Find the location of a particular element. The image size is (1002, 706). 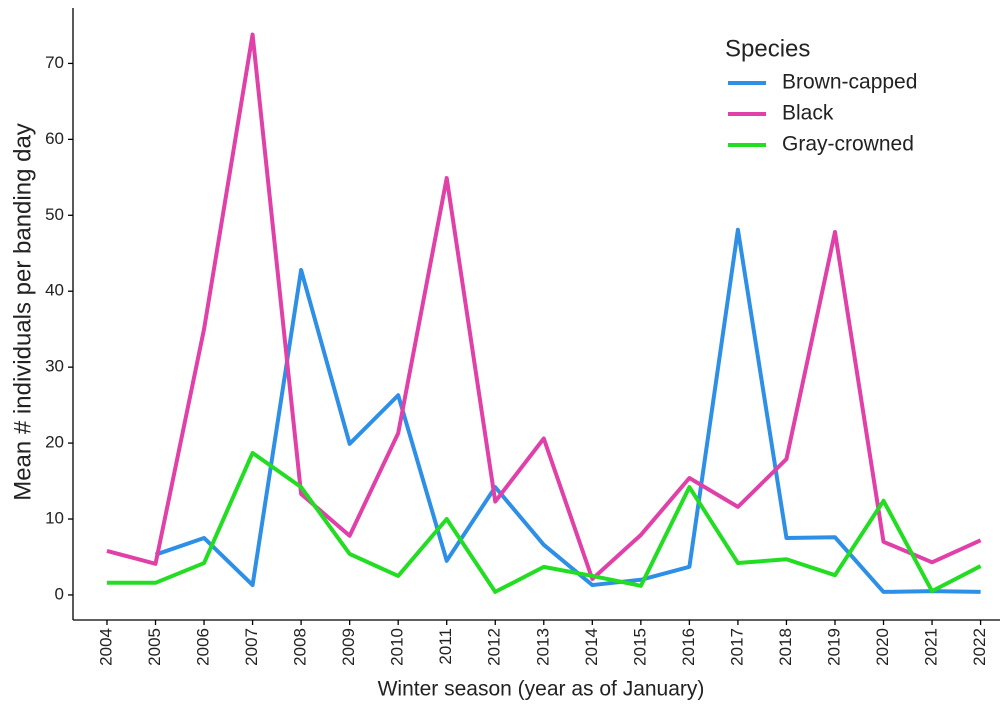

y-tick-label: 40 is located at coordinates (54, 290).